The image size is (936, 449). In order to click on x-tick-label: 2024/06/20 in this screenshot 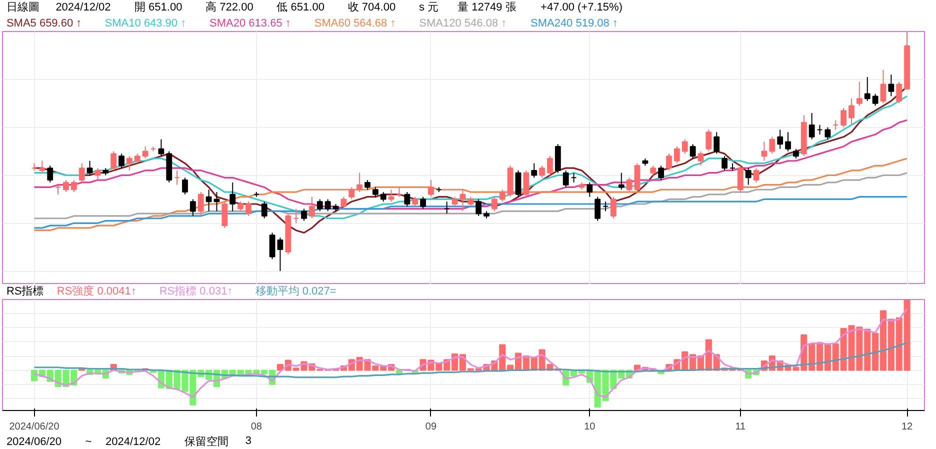, I will do `click(34, 427)`.